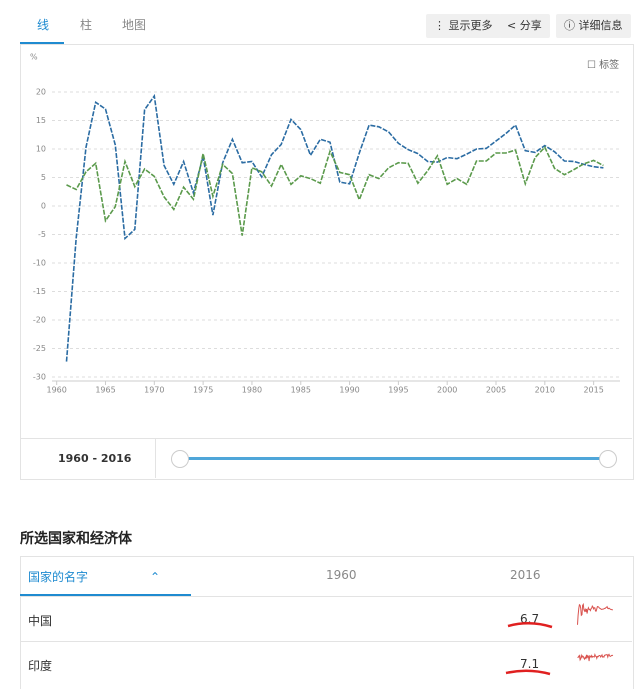  I want to click on y-tick-label: -30, so click(39, 377).